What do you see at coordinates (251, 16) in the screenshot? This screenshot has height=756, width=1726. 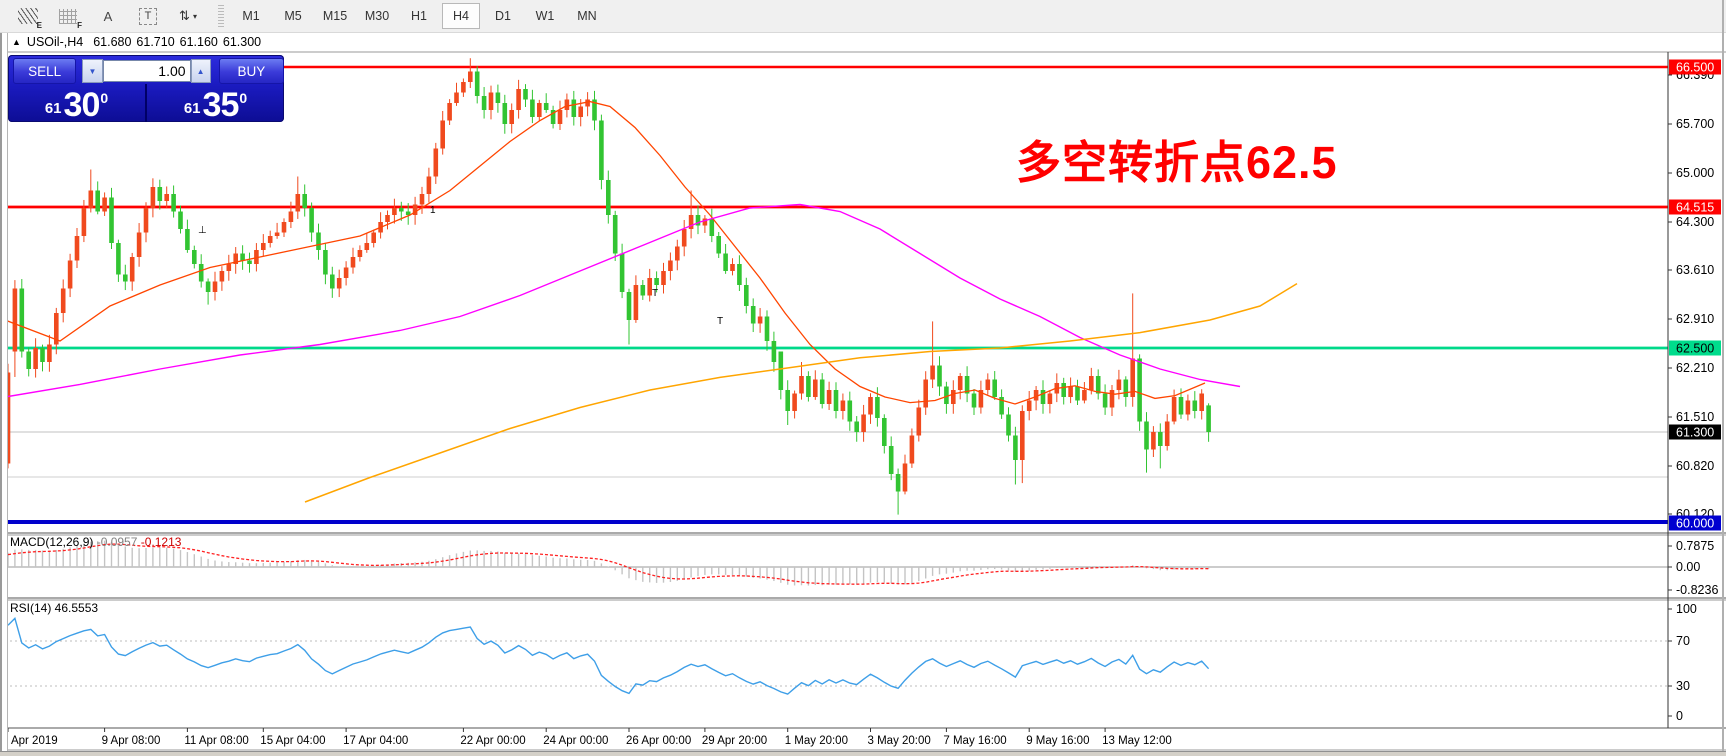 I see `timeframe-M1: M1` at bounding box center [251, 16].